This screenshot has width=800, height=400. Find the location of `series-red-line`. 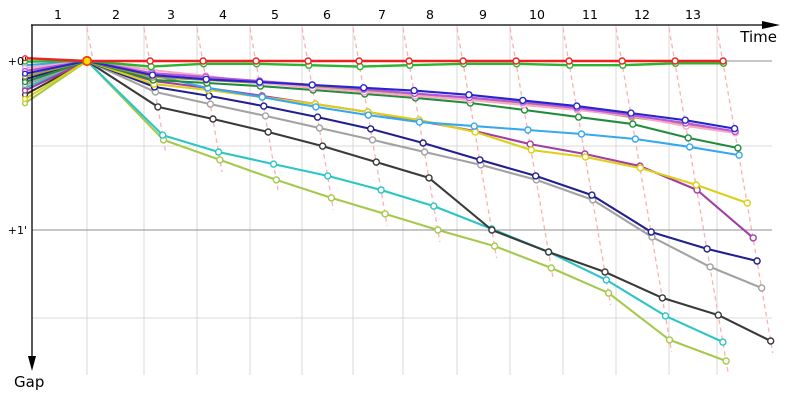

series-red-line is located at coordinates (374, 60).